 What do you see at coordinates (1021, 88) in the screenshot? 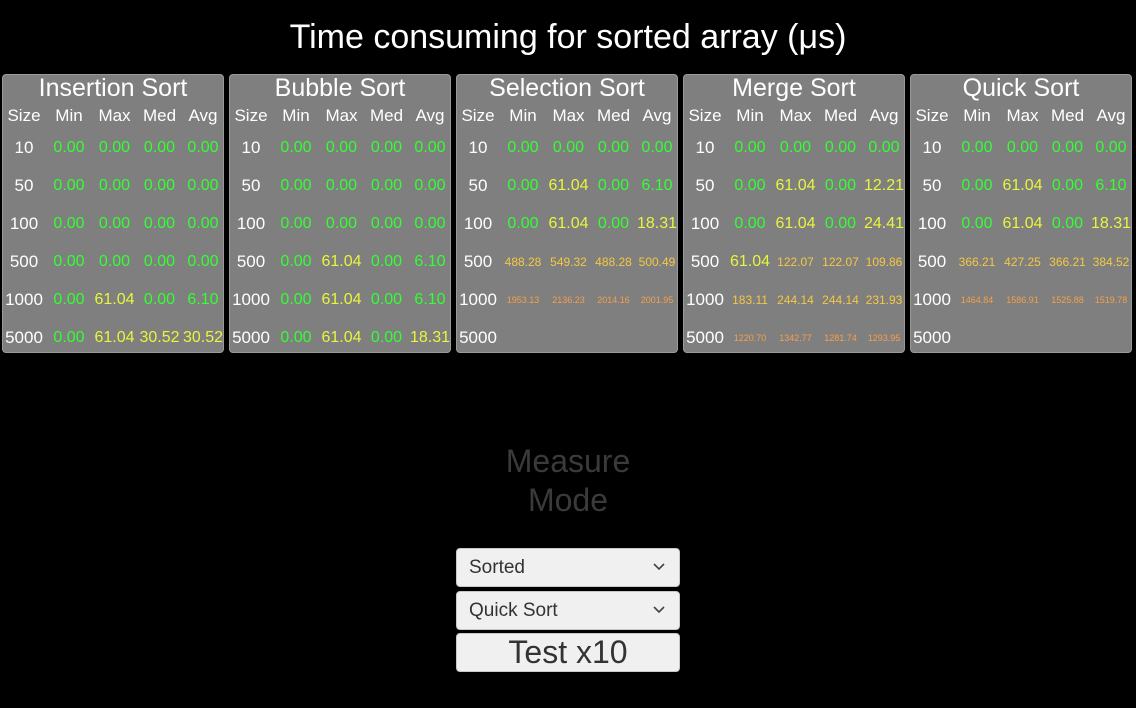
I see `panel-title: Quick Sort` at bounding box center [1021, 88].